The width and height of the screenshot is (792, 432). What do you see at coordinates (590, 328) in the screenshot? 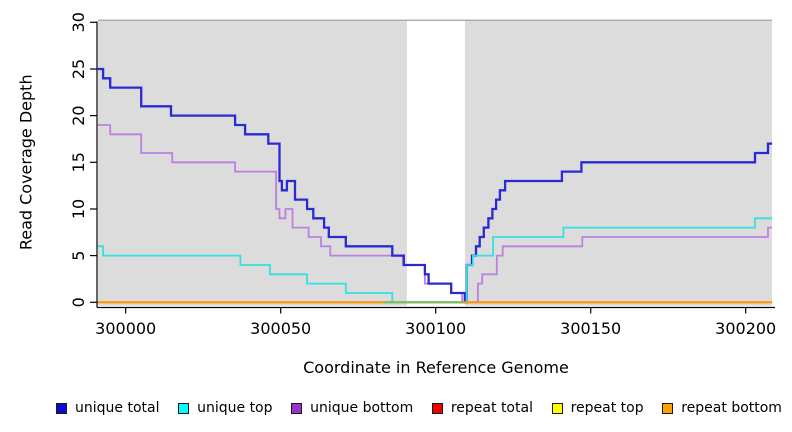
I see `x-tick-label: 300150` at bounding box center [590, 328].